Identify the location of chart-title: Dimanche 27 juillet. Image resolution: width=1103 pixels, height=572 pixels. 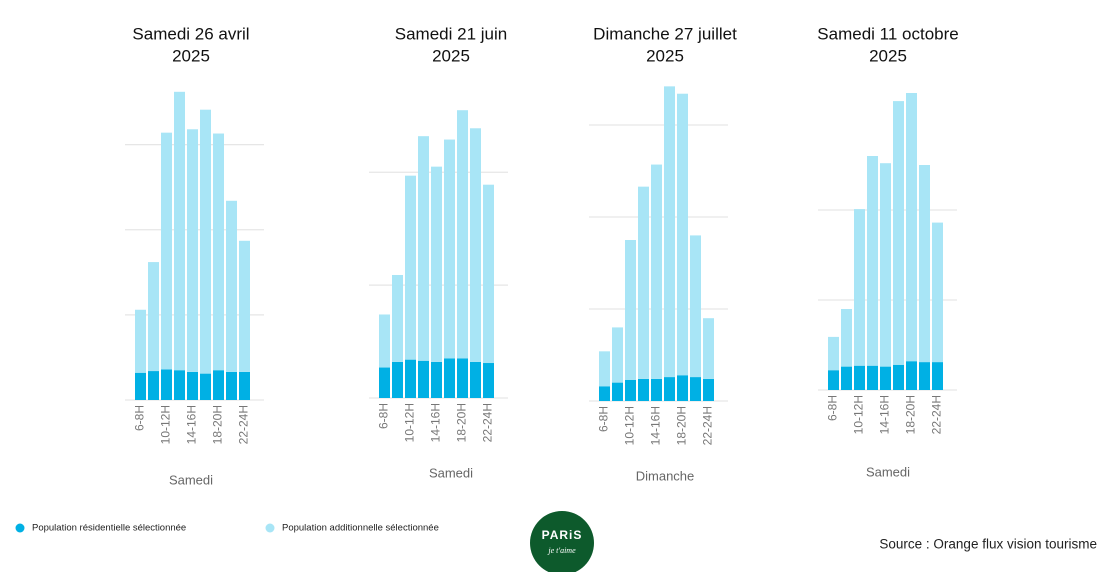
(665, 33).